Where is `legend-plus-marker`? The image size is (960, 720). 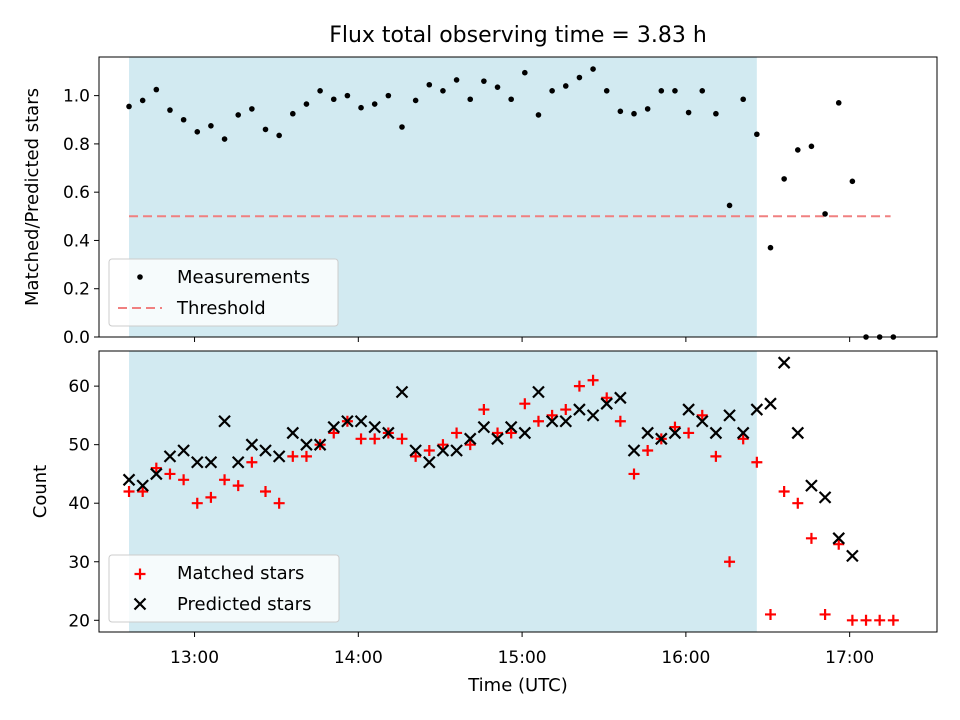
legend-plus-marker is located at coordinates (140, 574).